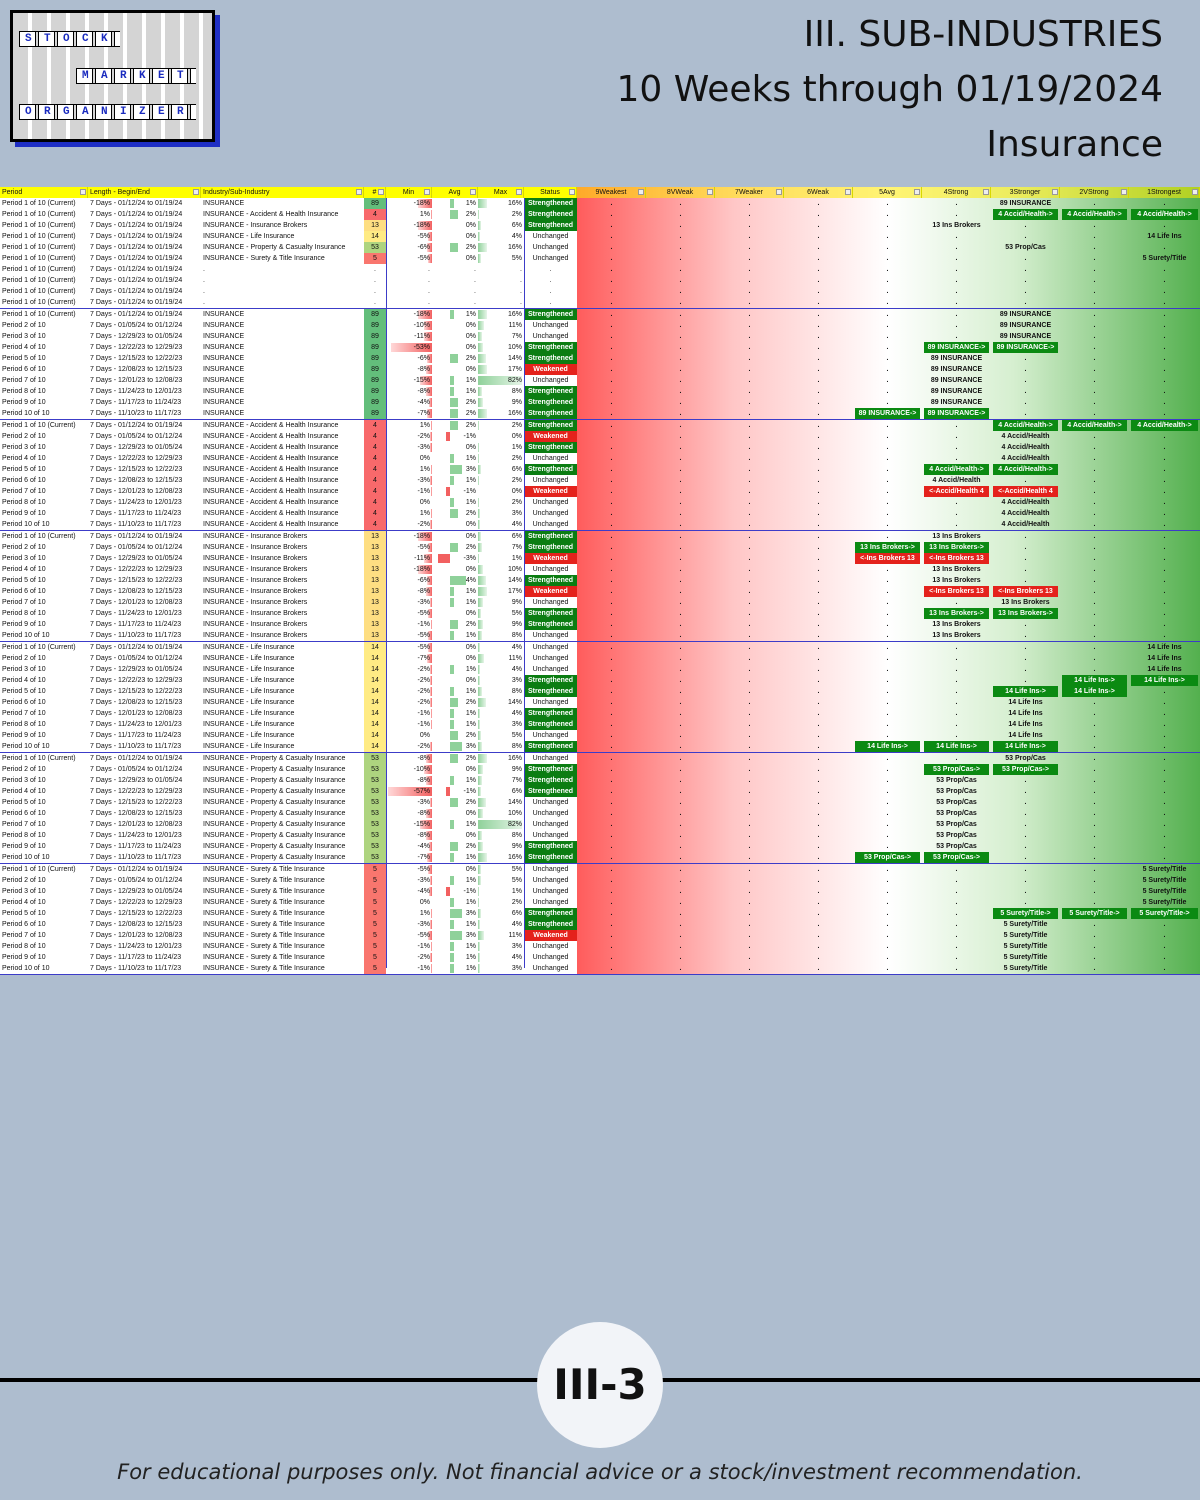 Image resolution: width=1200 pixels, height=1500 pixels. What do you see at coordinates (550, 491) in the screenshot?
I see `cell: Weakened` at bounding box center [550, 491].